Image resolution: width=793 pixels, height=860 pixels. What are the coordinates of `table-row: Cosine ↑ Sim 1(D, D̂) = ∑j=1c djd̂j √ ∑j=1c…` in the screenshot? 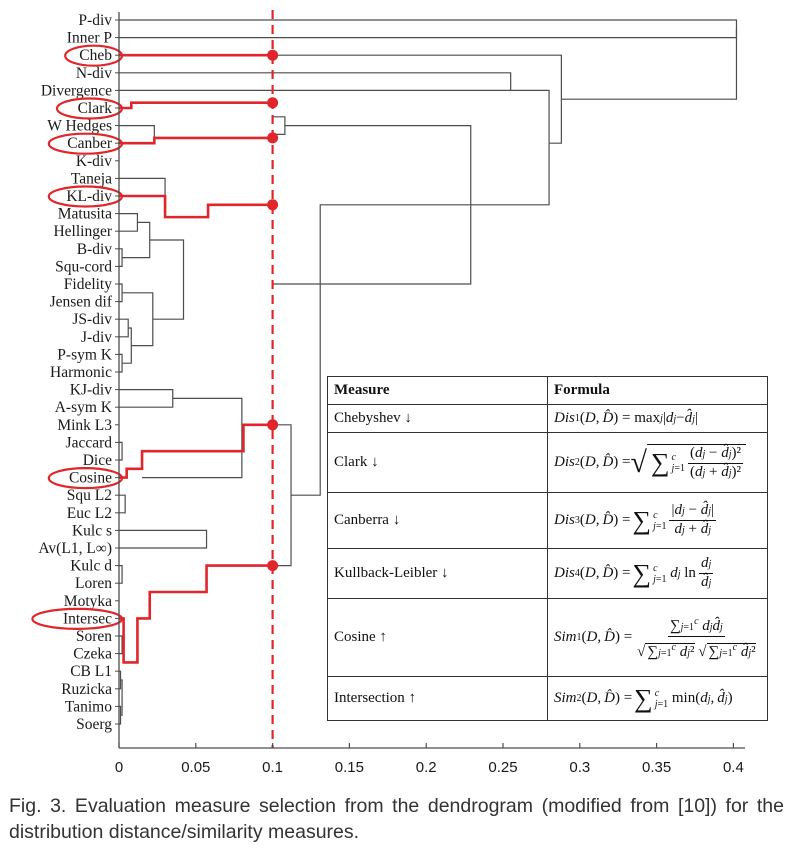 It's located at (547, 637).